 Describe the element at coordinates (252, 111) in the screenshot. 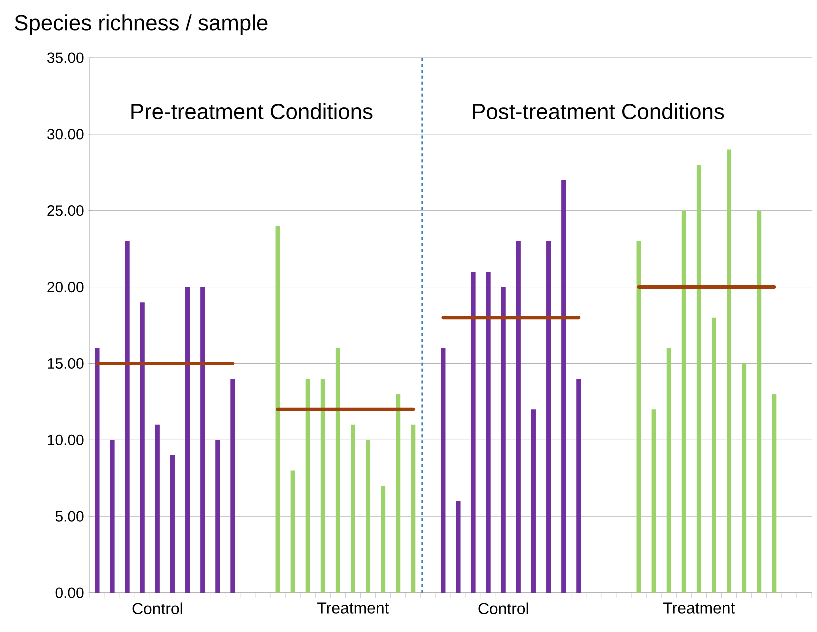

I see `annotation: Pre-treatment Conditions` at that location.